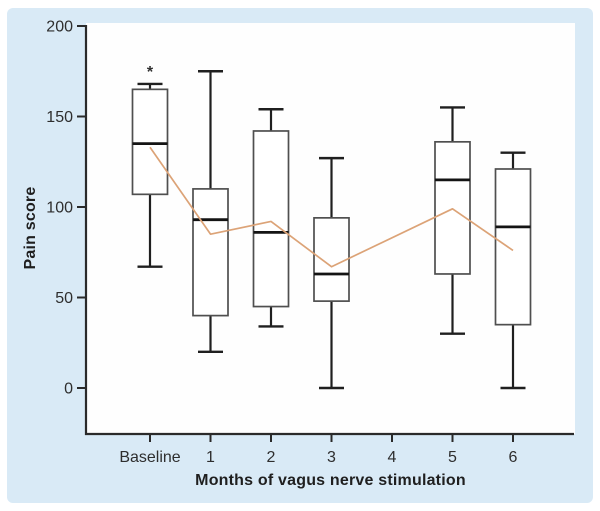 This screenshot has height=511, width=600. Describe the element at coordinates (452, 457) in the screenshot. I see `x-tick-label: 5` at that location.